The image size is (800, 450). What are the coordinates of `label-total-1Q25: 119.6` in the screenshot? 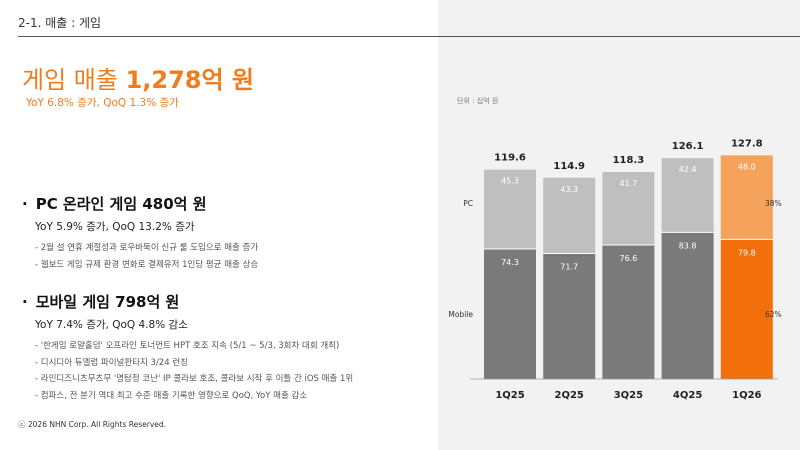 It's located at (510, 158).